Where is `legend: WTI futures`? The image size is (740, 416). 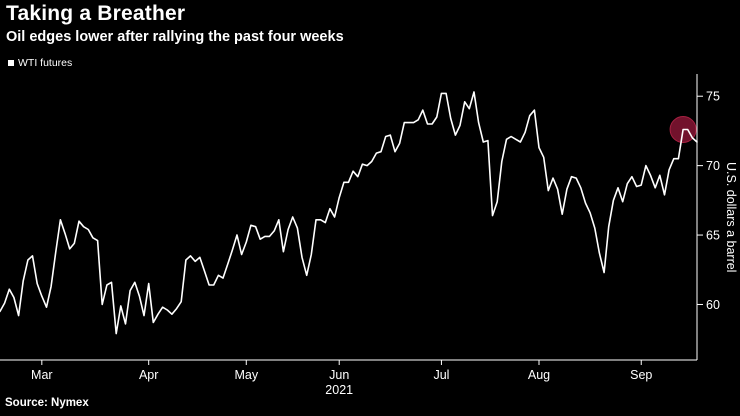 legend: WTI futures is located at coordinates (40, 63).